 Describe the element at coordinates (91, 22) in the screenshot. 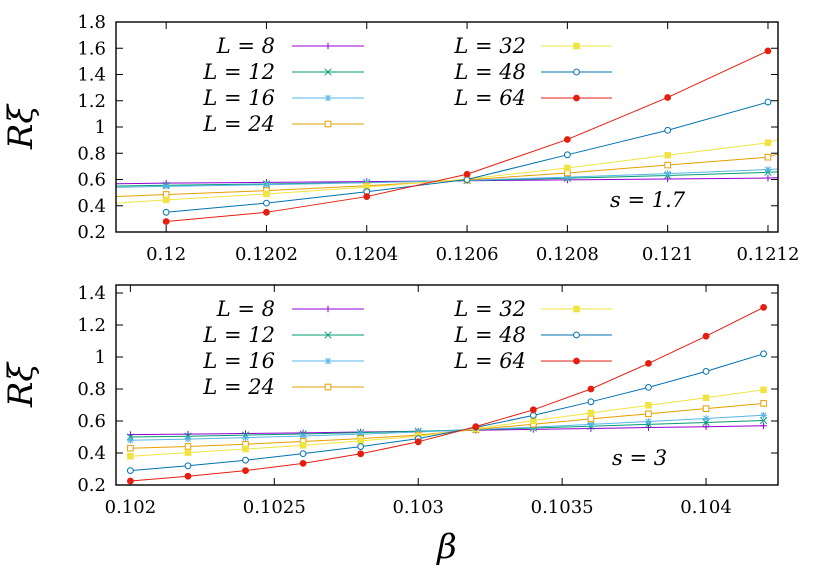

I see `y-tick-label: 1.8` at that location.